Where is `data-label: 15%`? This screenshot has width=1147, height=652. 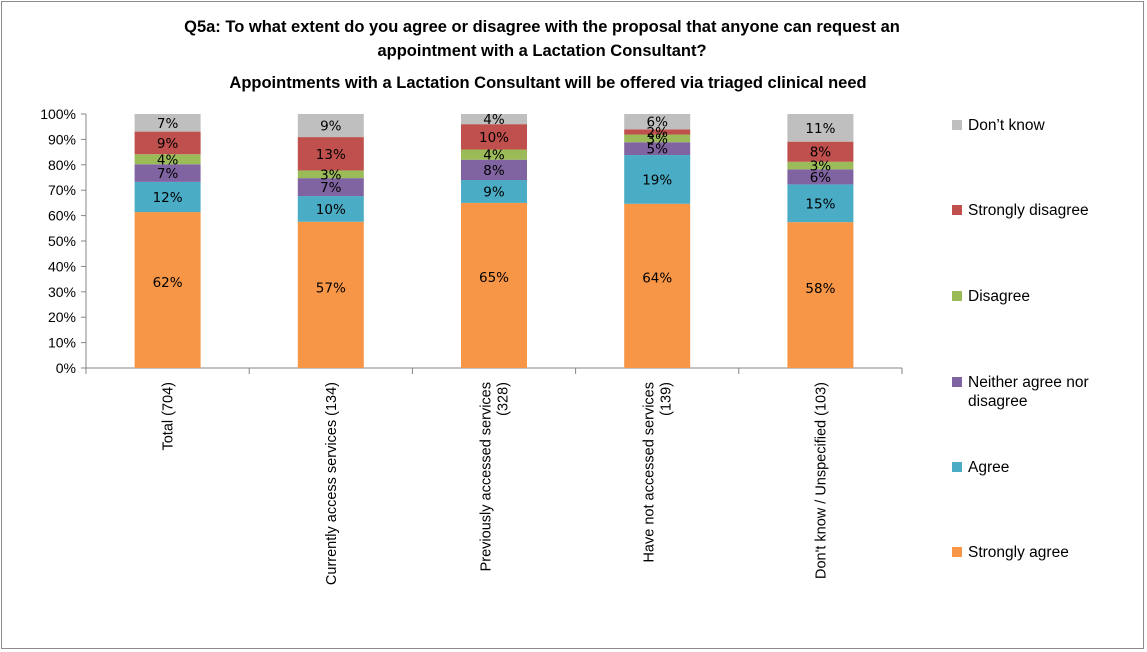 data-label: 15% is located at coordinates (820, 204).